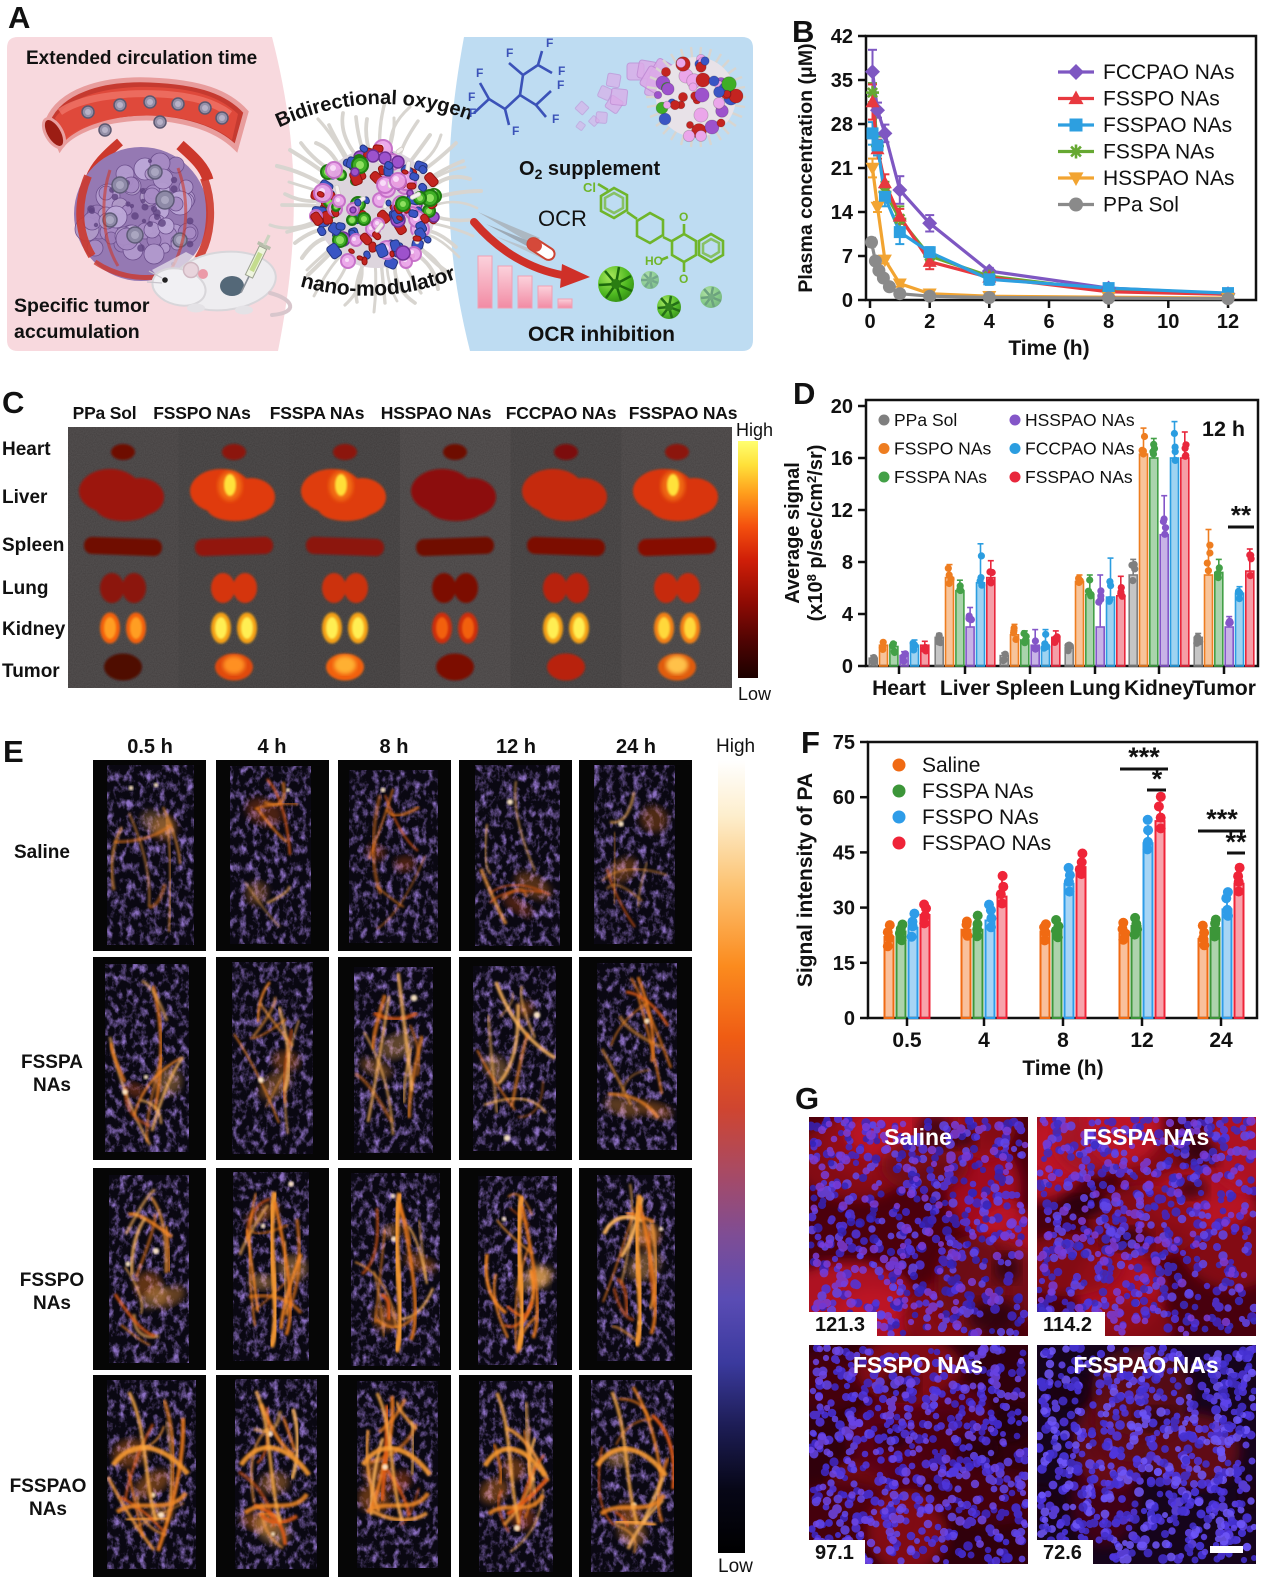 The height and width of the screenshot is (1578, 1268). What do you see at coordinates (907, 1040) in the screenshot?
I see `svg-text: 0.5` at bounding box center [907, 1040].